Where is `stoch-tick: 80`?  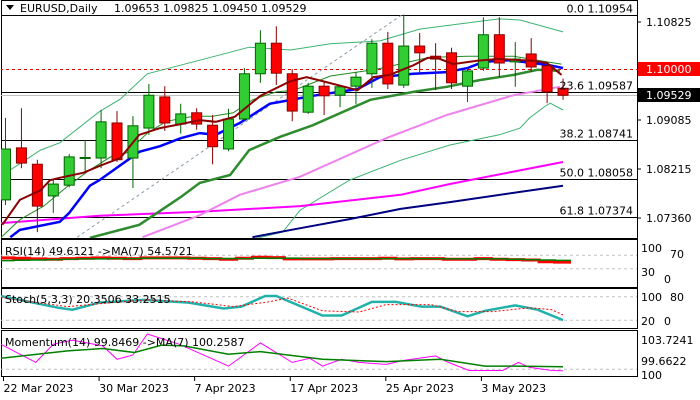 stoch-tick: 80 is located at coordinates (677, 297).